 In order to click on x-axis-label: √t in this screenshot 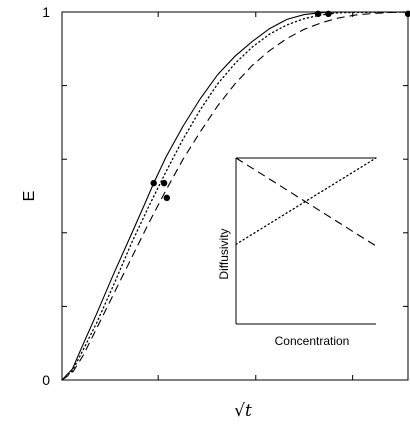, I will do `click(243, 411)`.